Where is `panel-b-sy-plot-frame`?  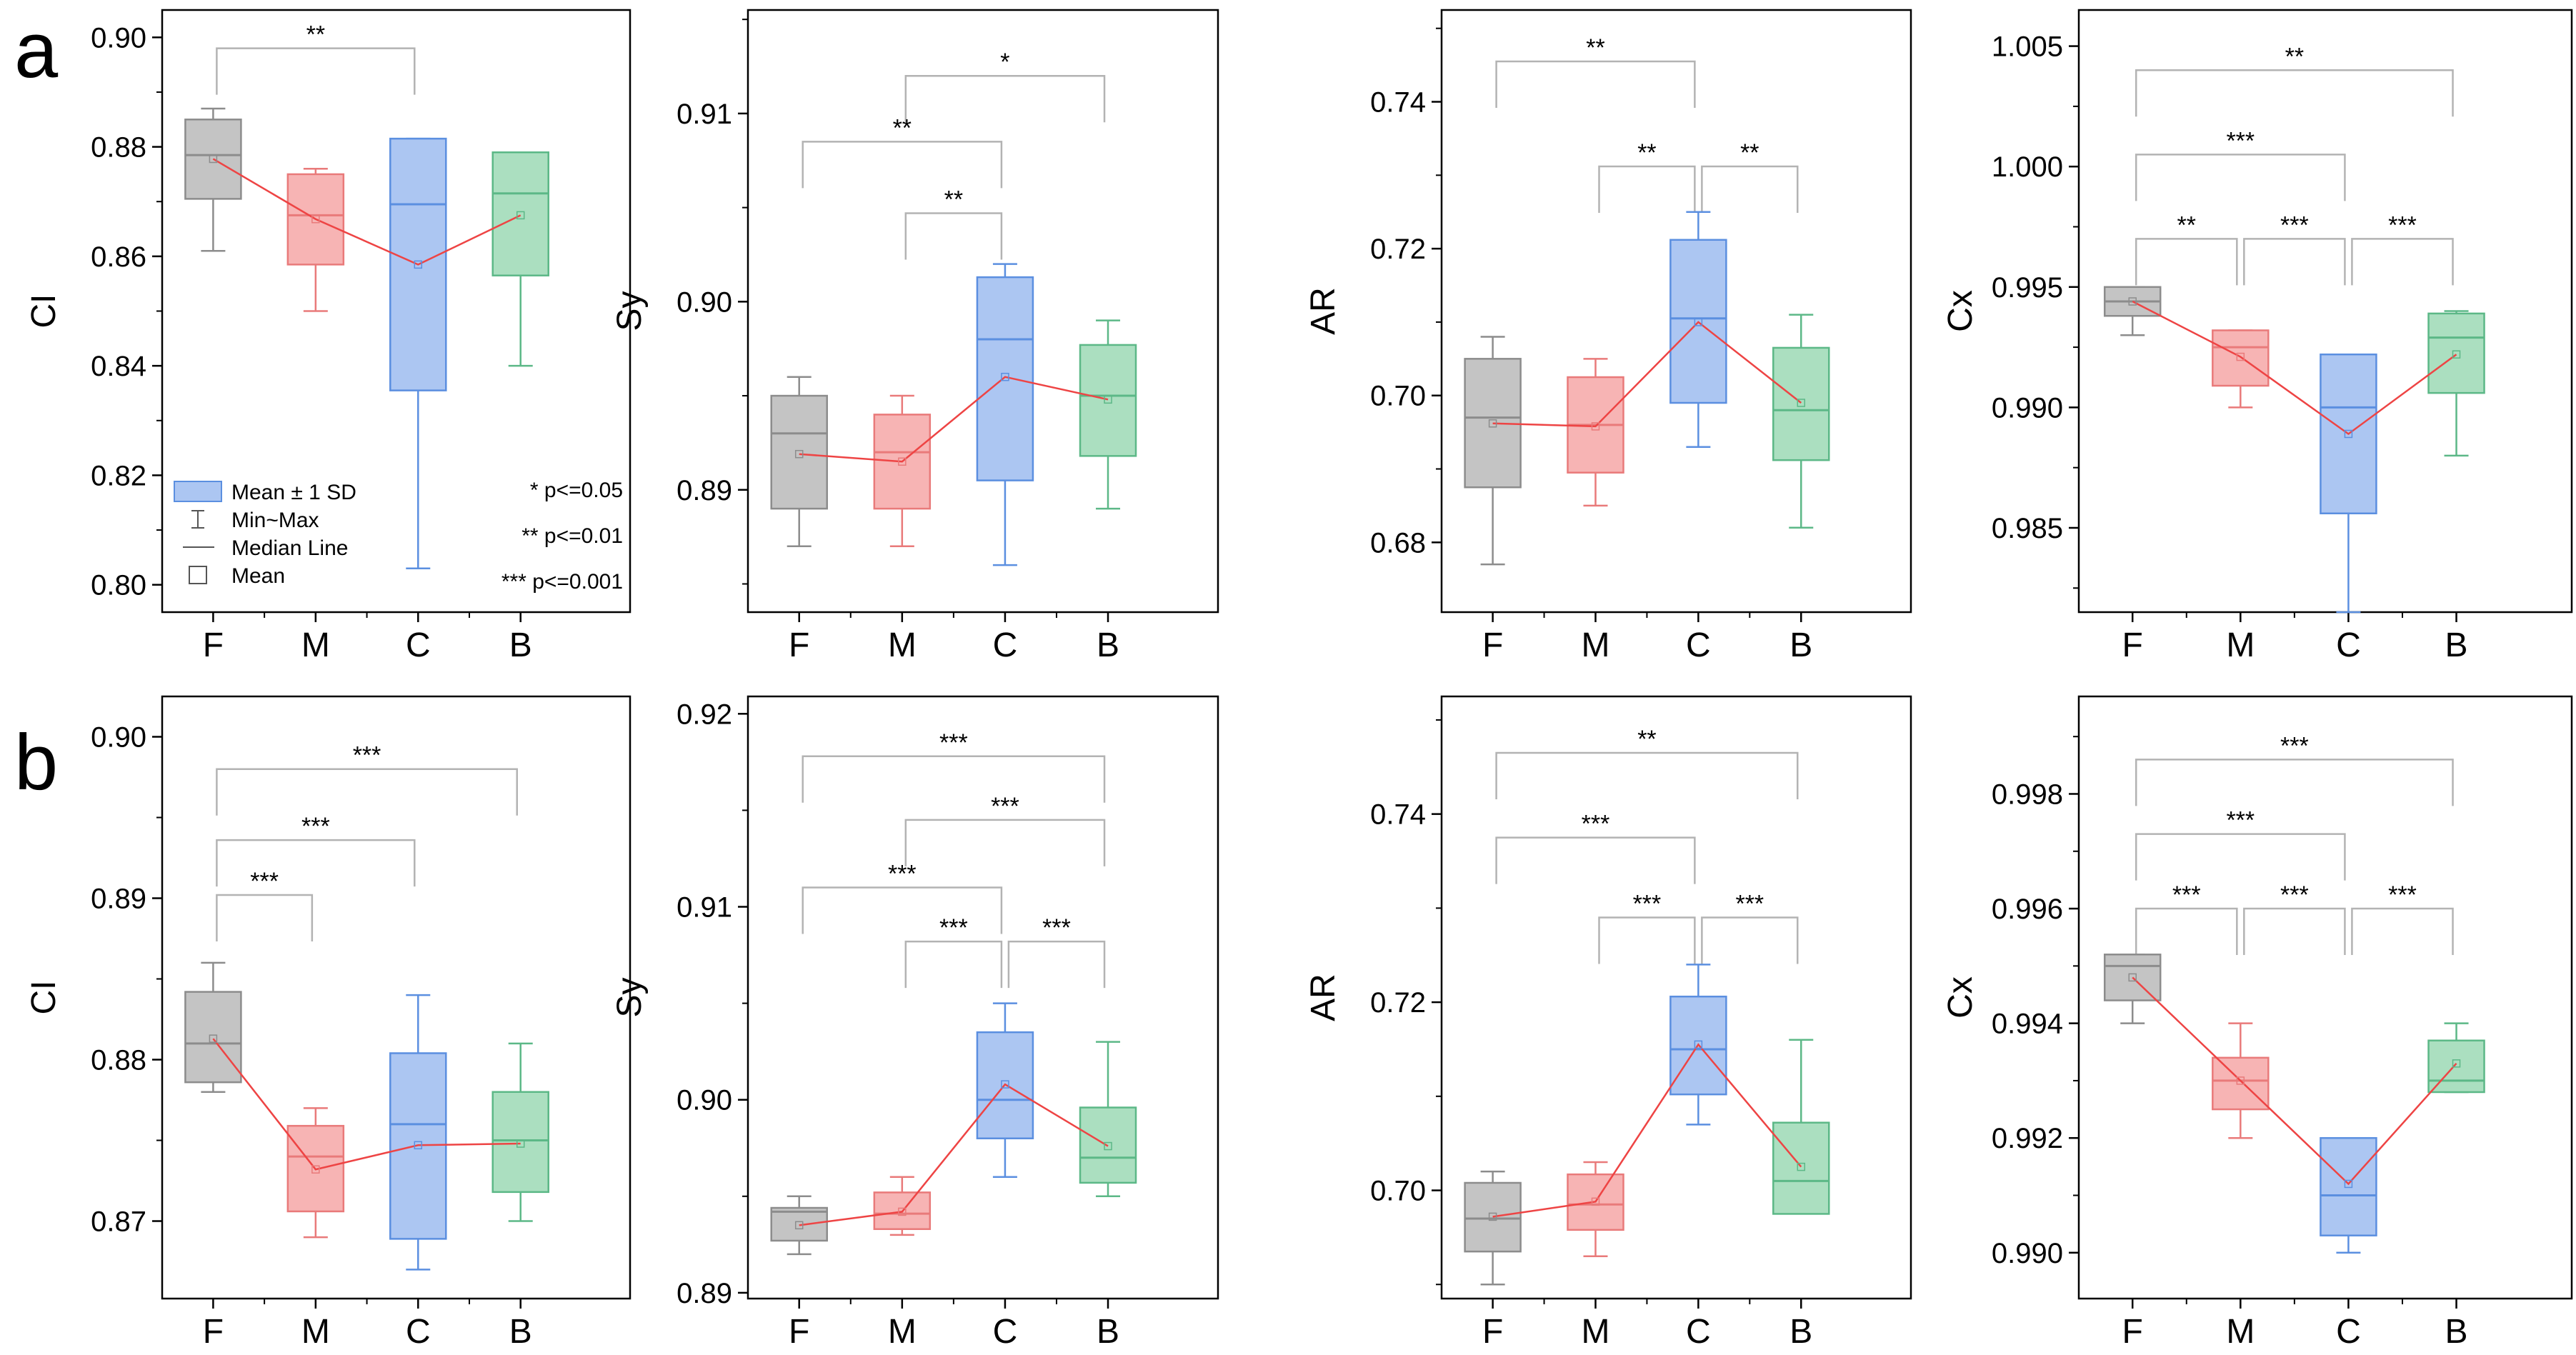
panel-b-sy-plot-frame is located at coordinates (983, 997).